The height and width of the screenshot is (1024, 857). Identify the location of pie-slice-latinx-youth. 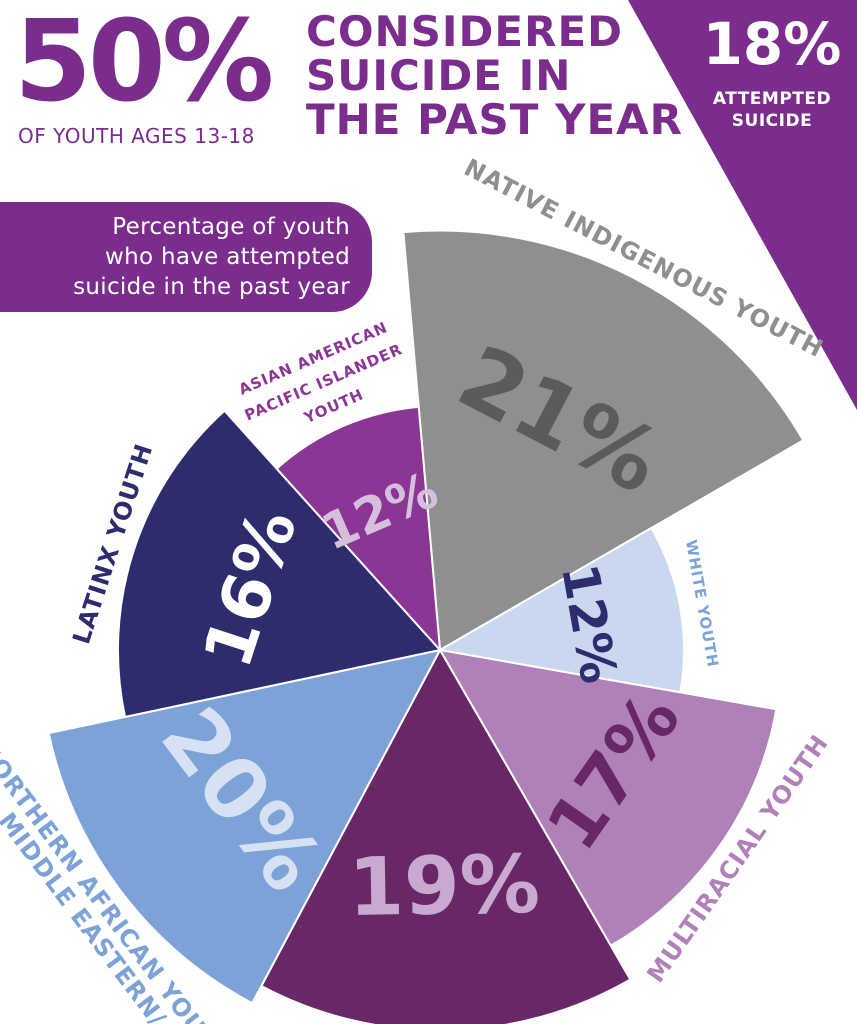
(279, 564).